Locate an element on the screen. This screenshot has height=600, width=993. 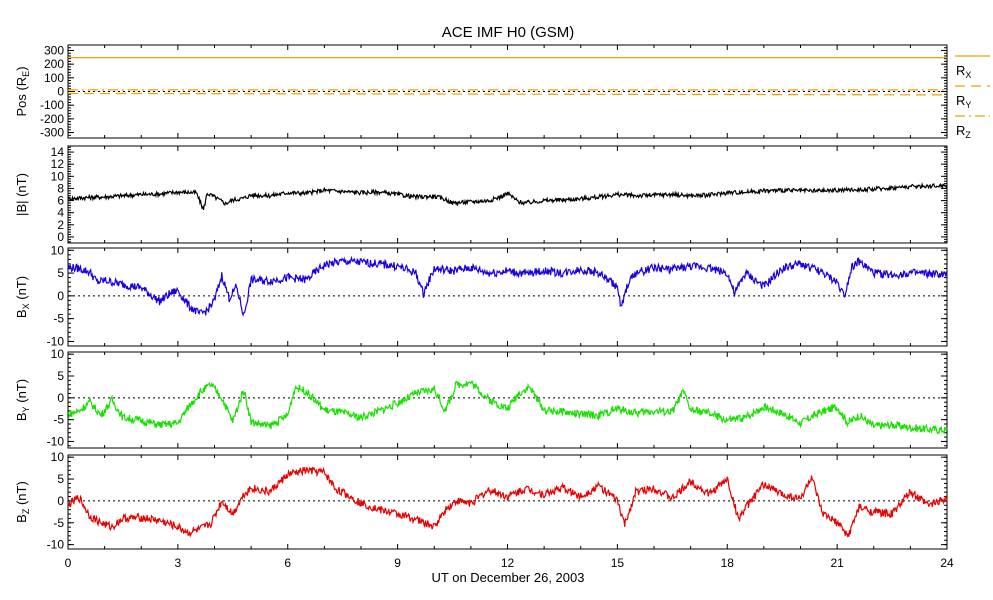
x-tick-label: 18 is located at coordinates (728, 563).